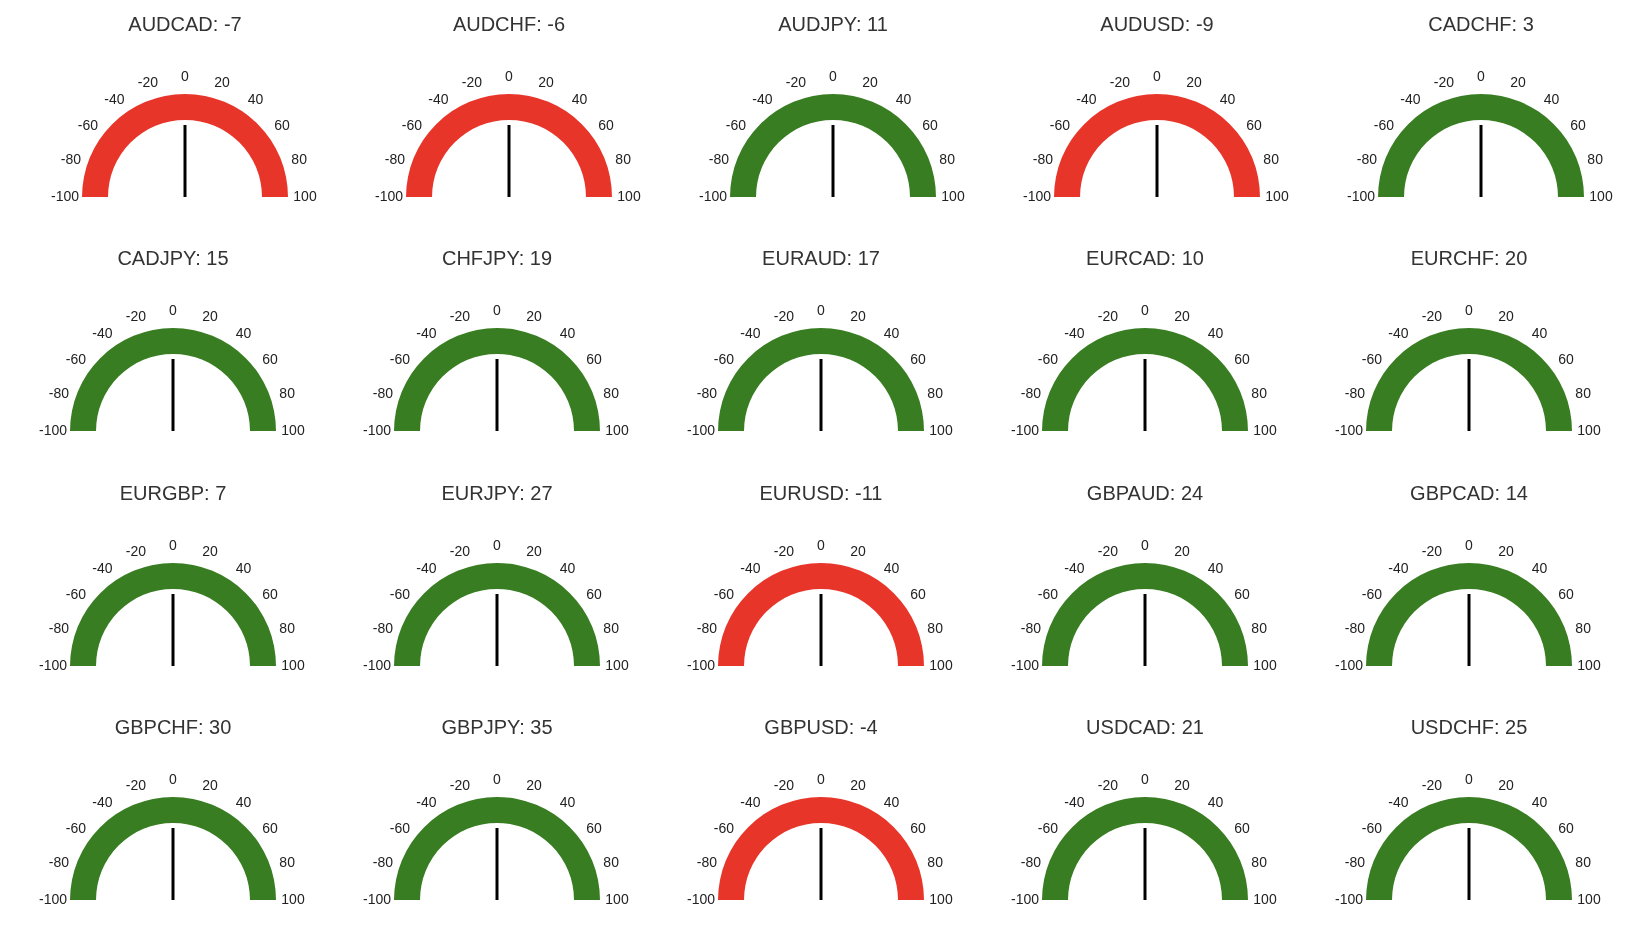  I want to click on chart-title: AUDCAD: -7, so click(185, 24).